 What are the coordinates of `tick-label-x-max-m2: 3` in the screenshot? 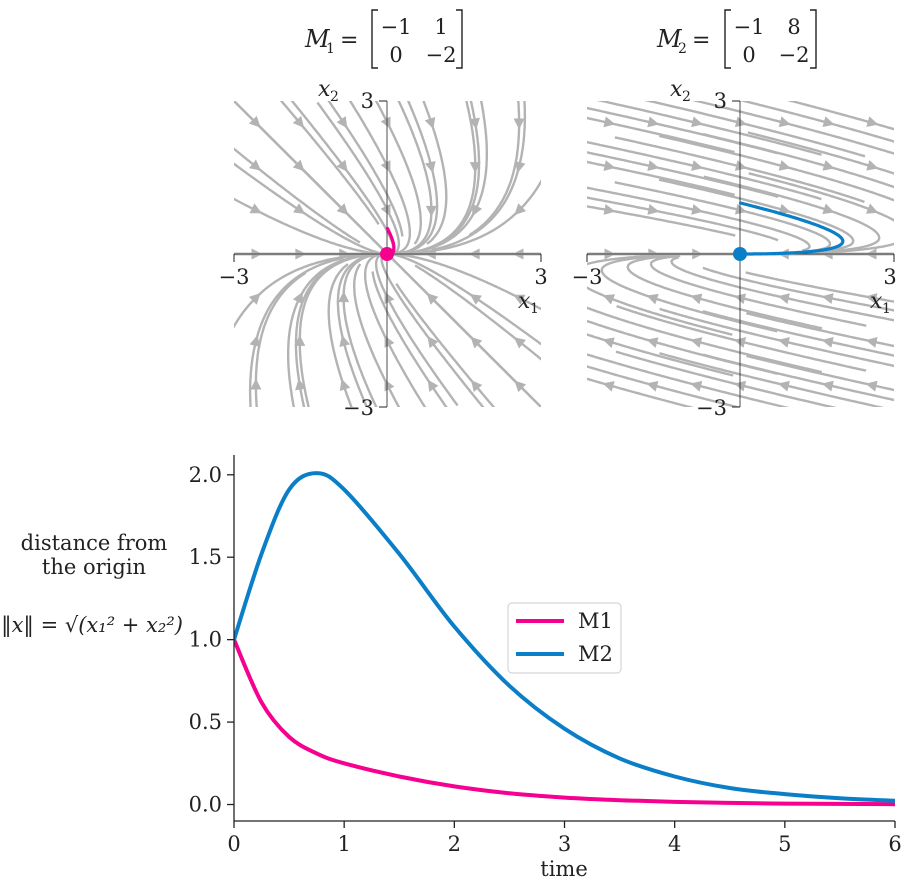 It's located at (889, 277).